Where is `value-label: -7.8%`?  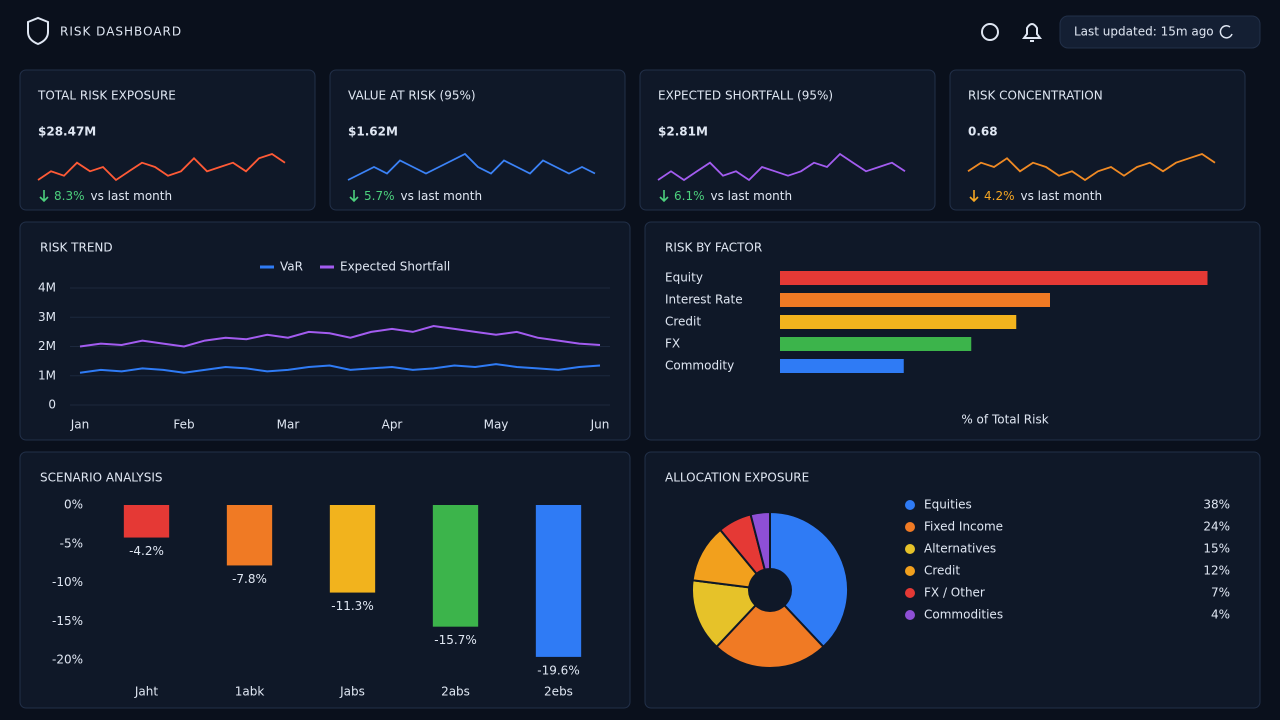 value-label: -7.8% is located at coordinates (249, 579).